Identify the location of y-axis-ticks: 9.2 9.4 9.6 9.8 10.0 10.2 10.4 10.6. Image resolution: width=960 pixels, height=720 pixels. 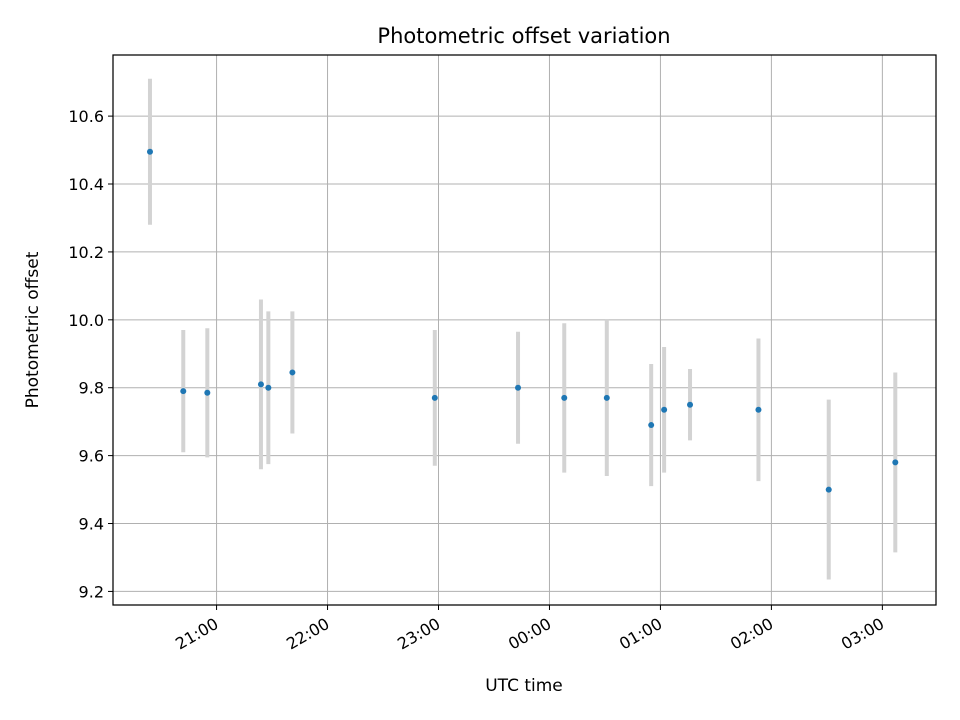
(90, 354).